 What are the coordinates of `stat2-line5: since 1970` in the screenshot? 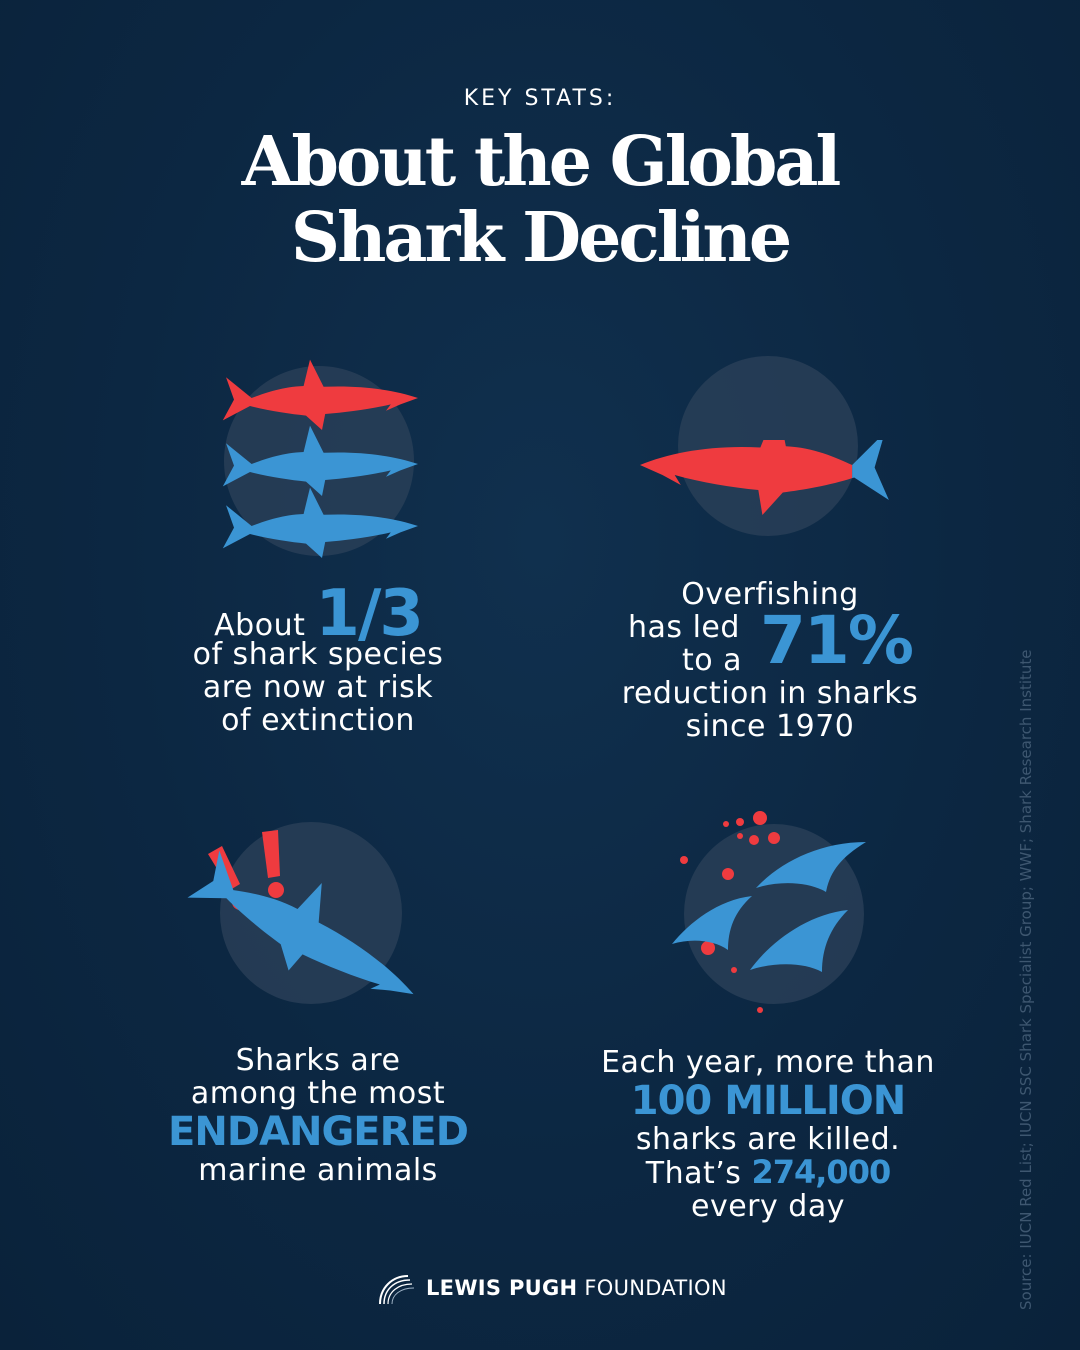 It's located at (770, 726).